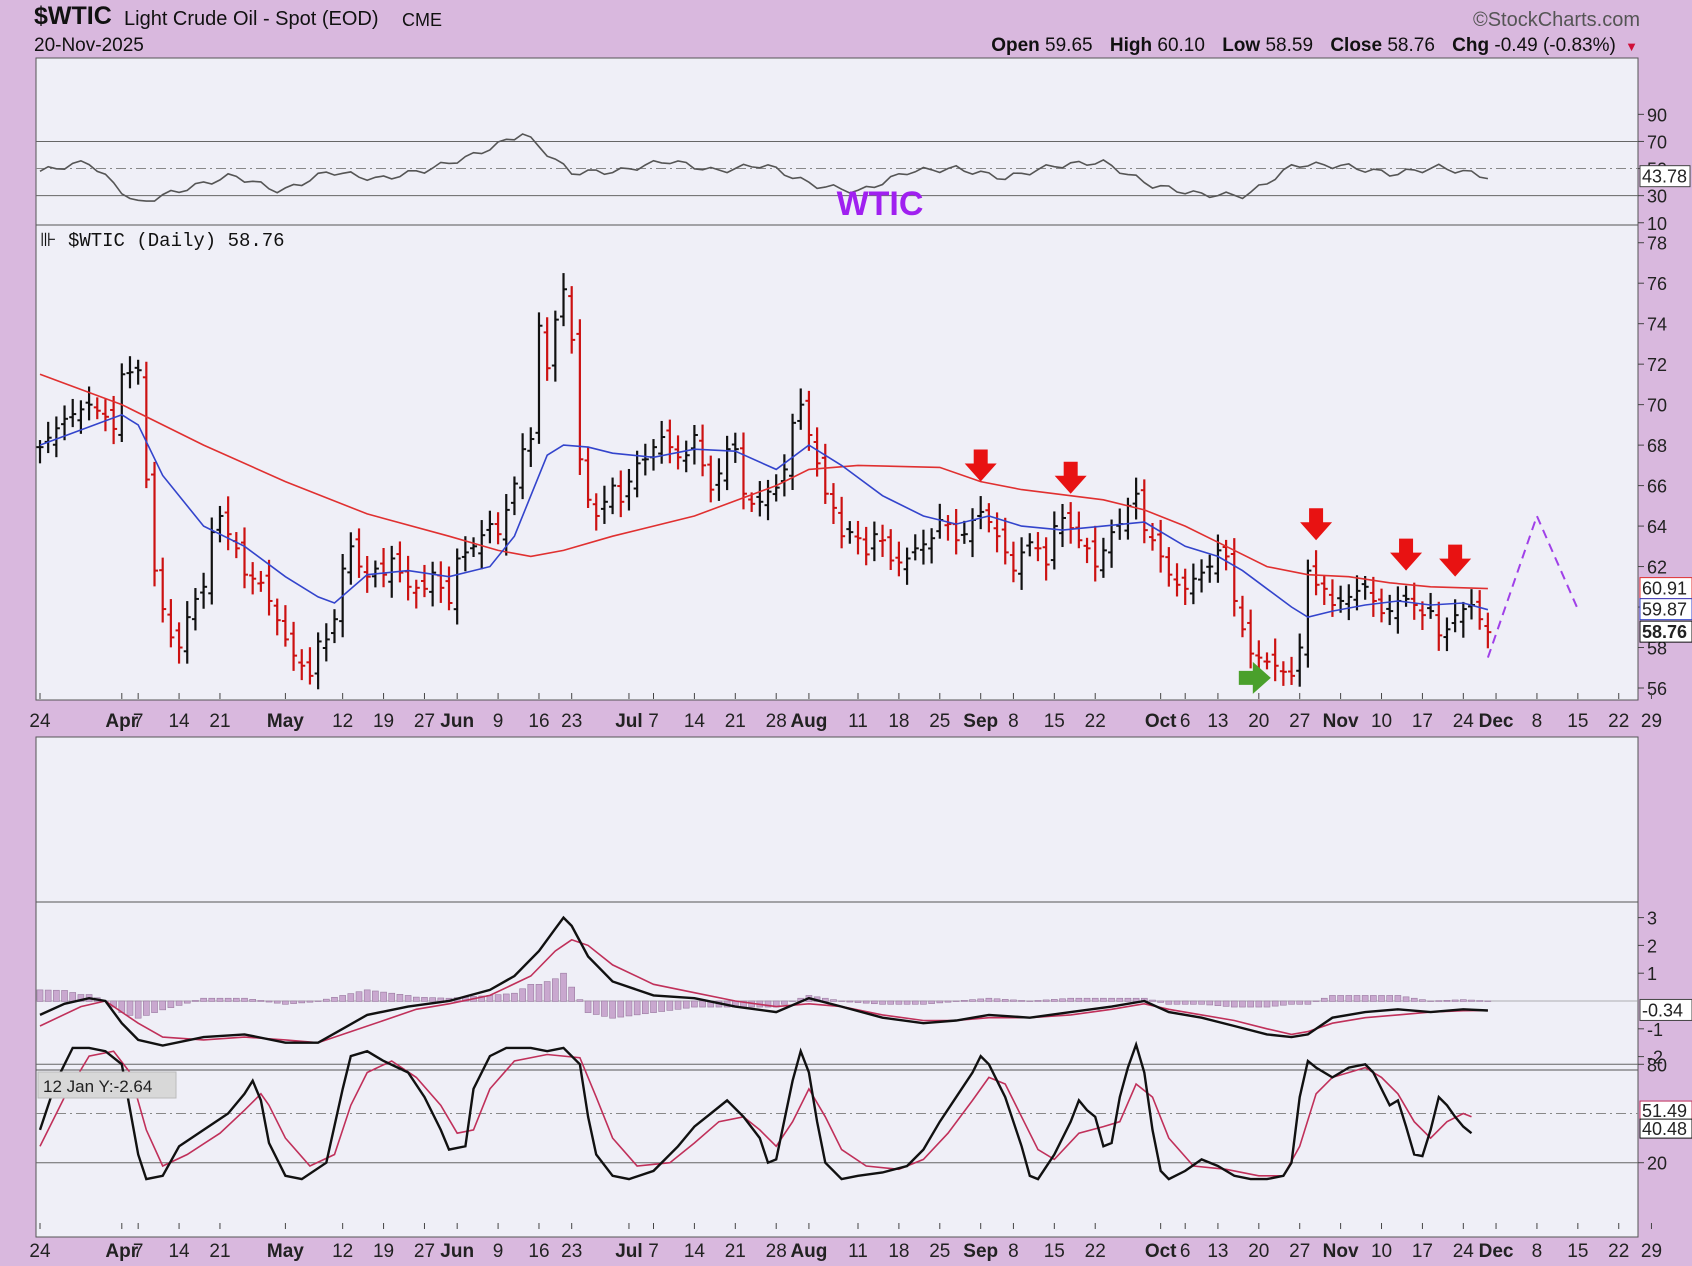  Describe the element at coordinates (1577, 1251) in the screenshot. I see `bottom-date-axis-label: 15` at that location.